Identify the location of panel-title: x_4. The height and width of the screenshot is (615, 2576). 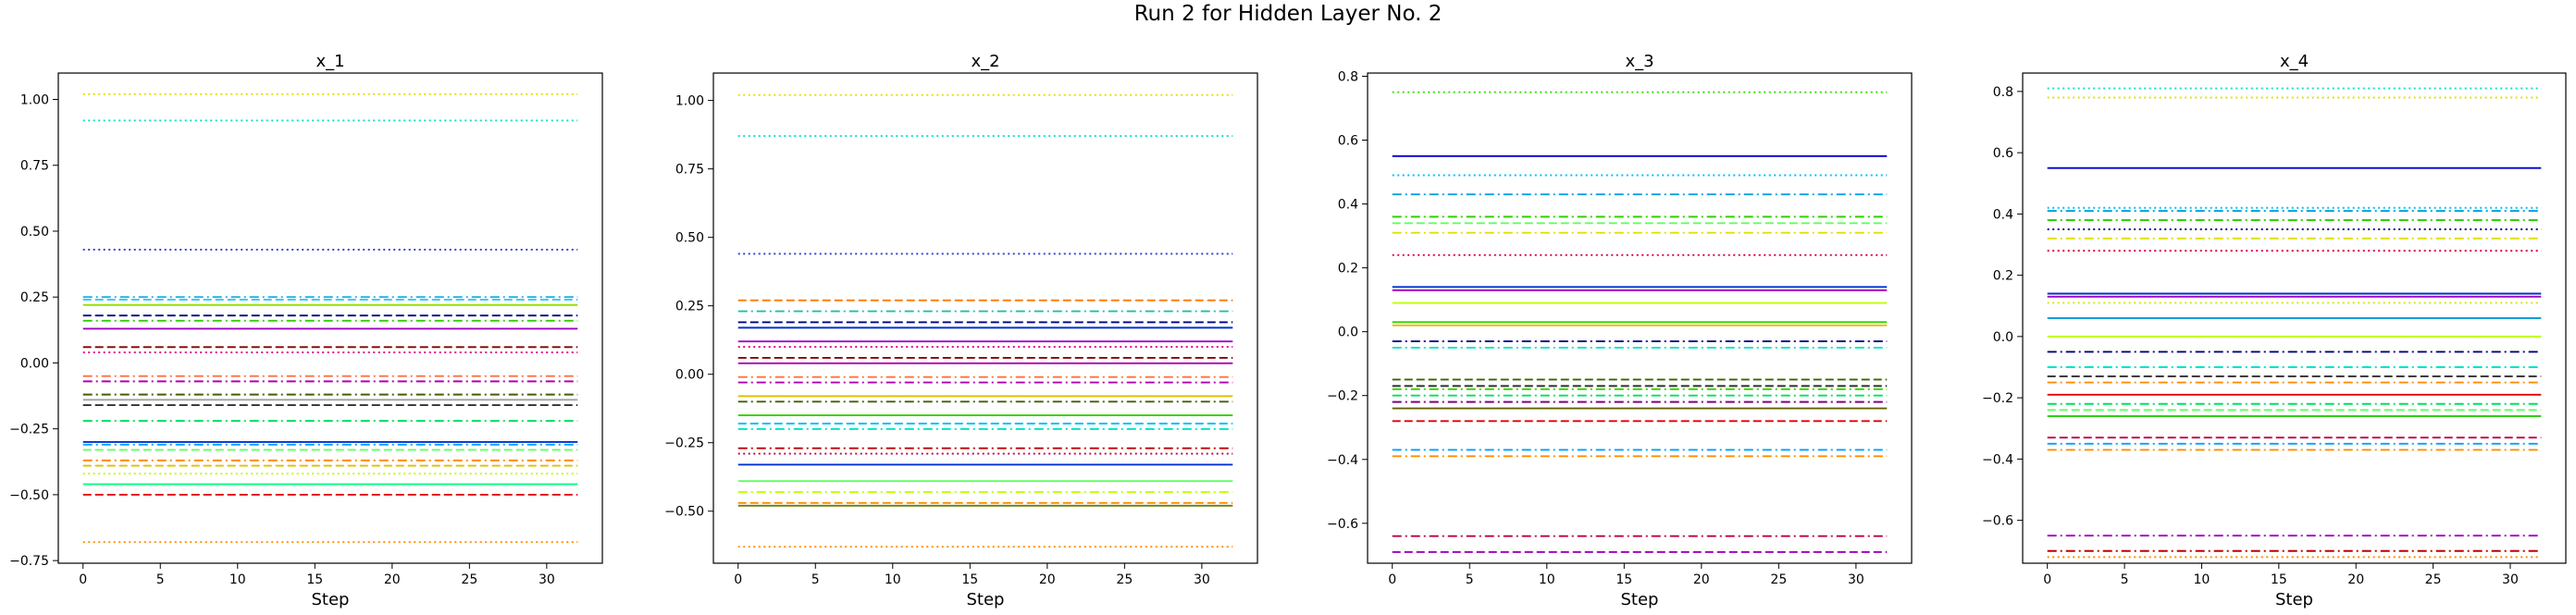
(2294, 61).